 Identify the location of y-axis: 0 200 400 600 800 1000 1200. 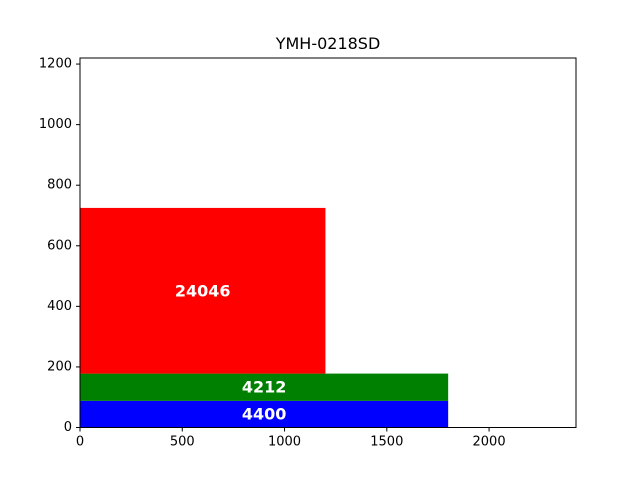
(59, 246).